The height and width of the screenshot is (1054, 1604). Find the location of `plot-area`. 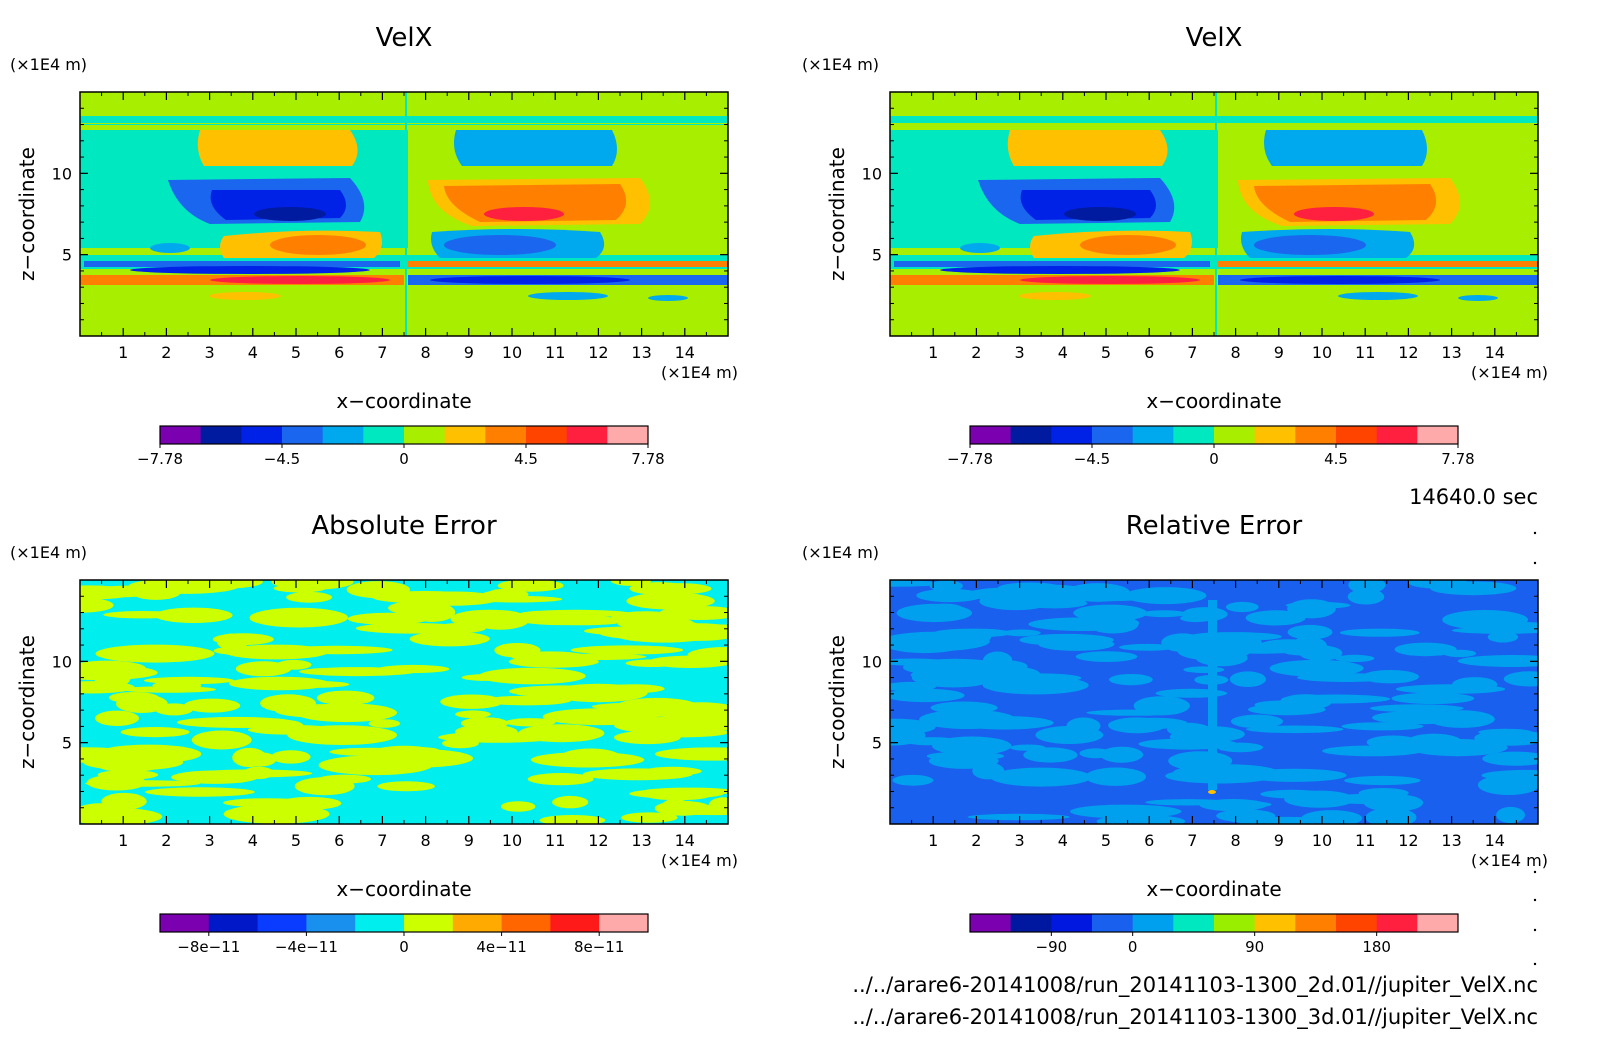

plot-area is located at coordinates (404, 702).